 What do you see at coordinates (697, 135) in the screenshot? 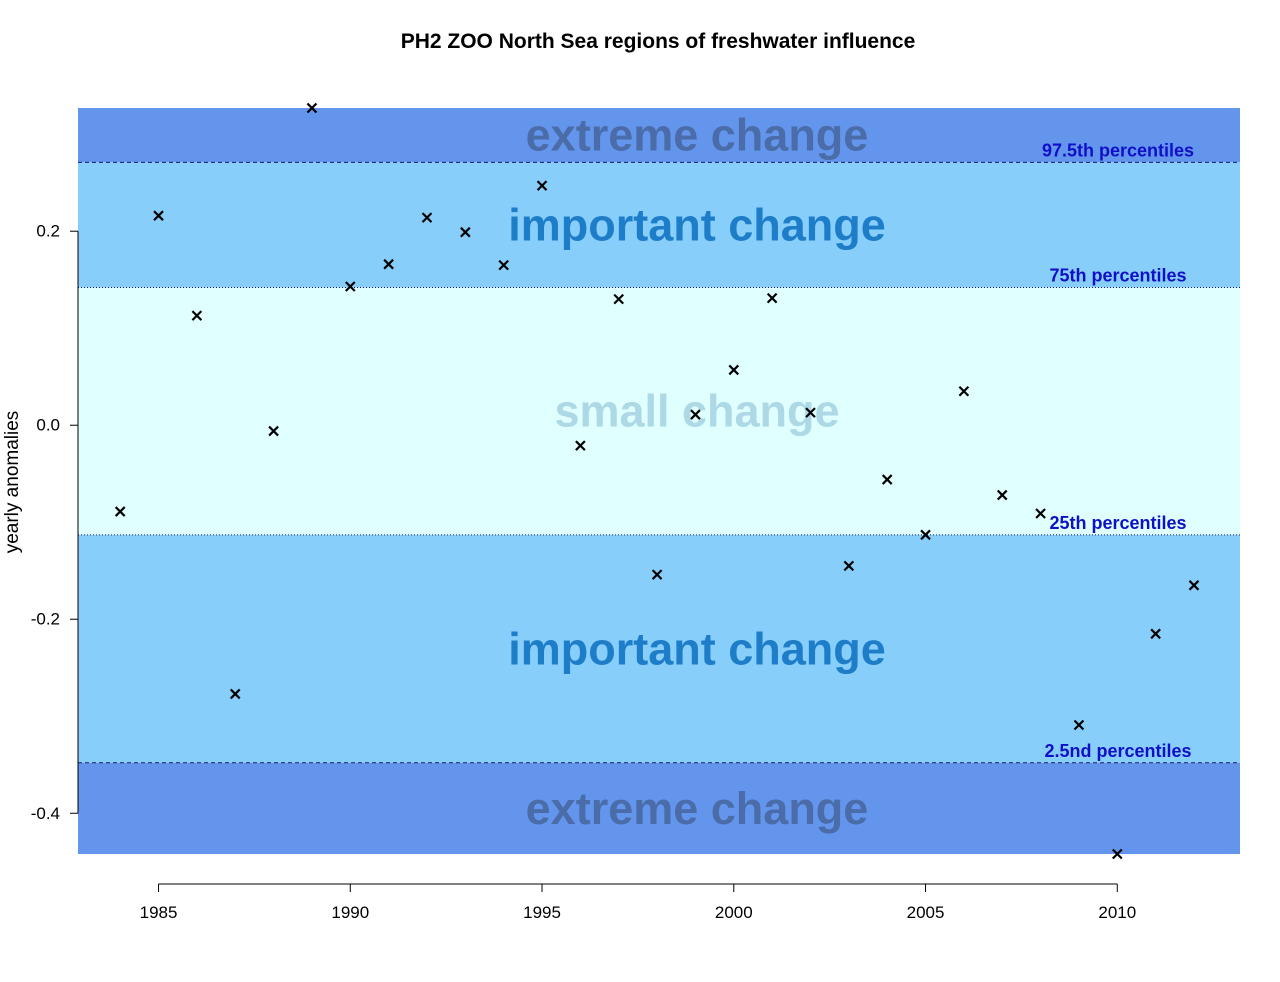
I see `band-label-0: extreme change` at bounding box center [697, 135].